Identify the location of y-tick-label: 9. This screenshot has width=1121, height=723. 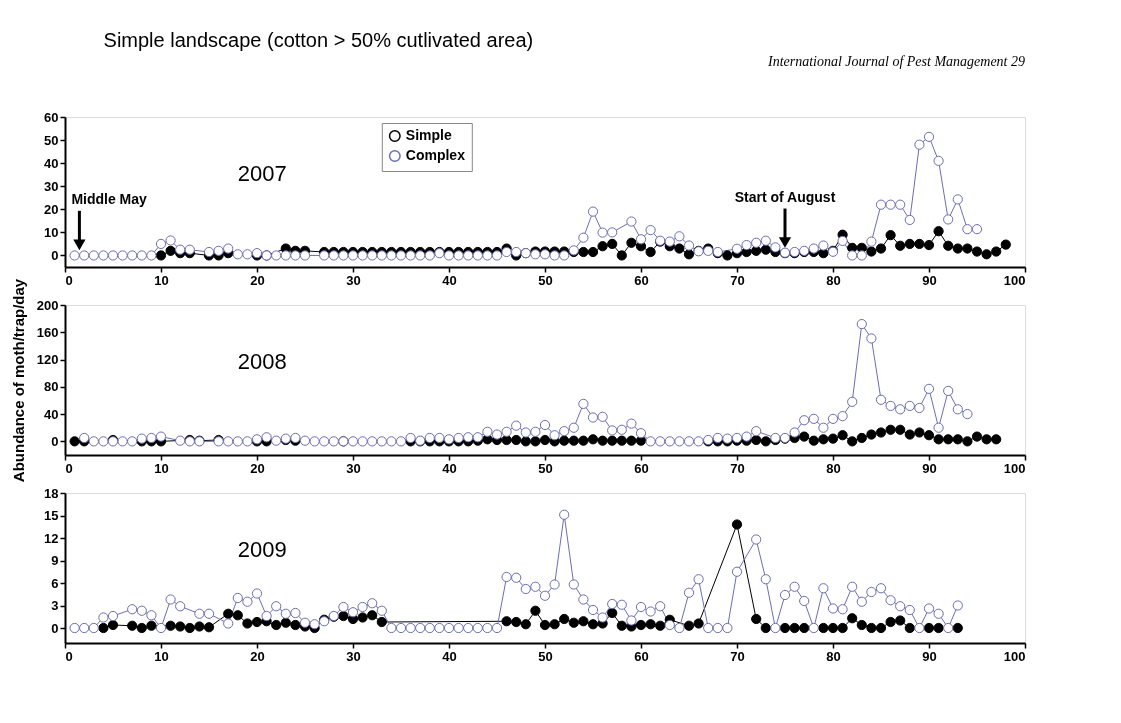
(55, 560).